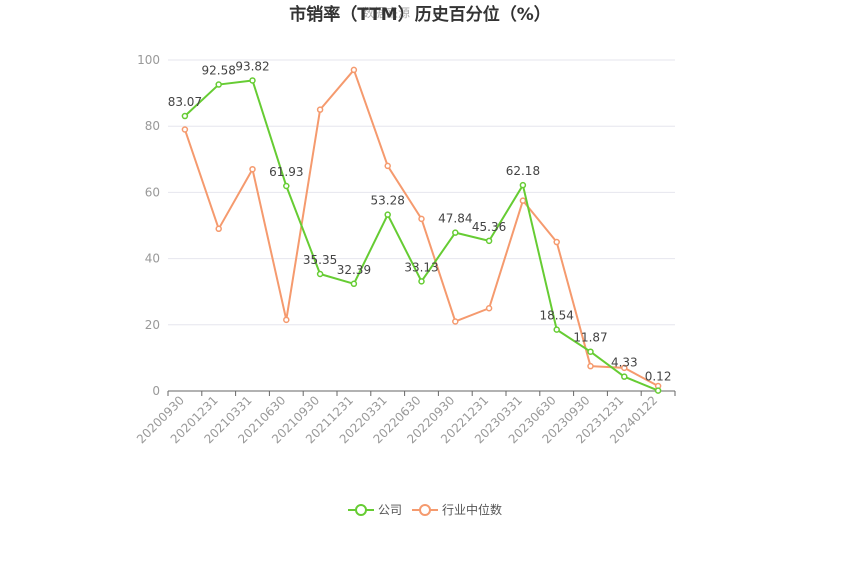 This screenshot has height=574, width=850. Describe the element at coordinates (557, 316) in the screenshot. I see `data-label: 18.54` at that location.